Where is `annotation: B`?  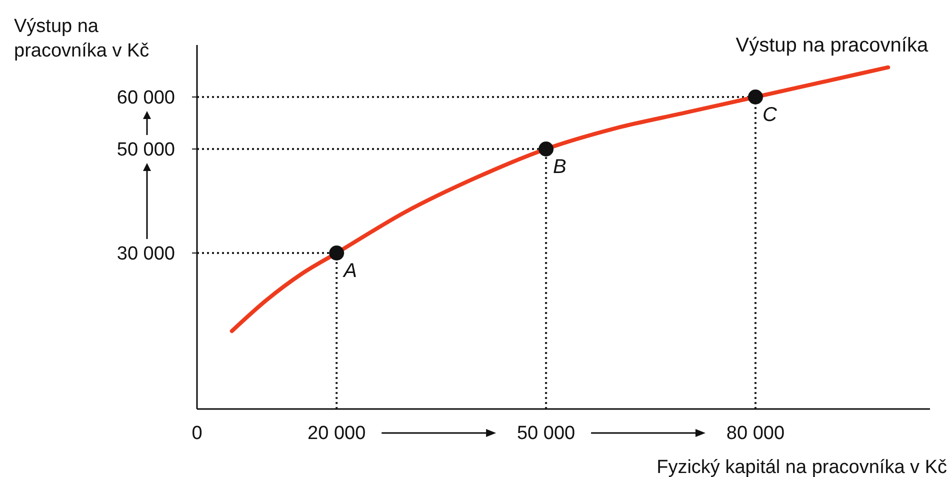 annotation: B is located at coordinates (559, 167).